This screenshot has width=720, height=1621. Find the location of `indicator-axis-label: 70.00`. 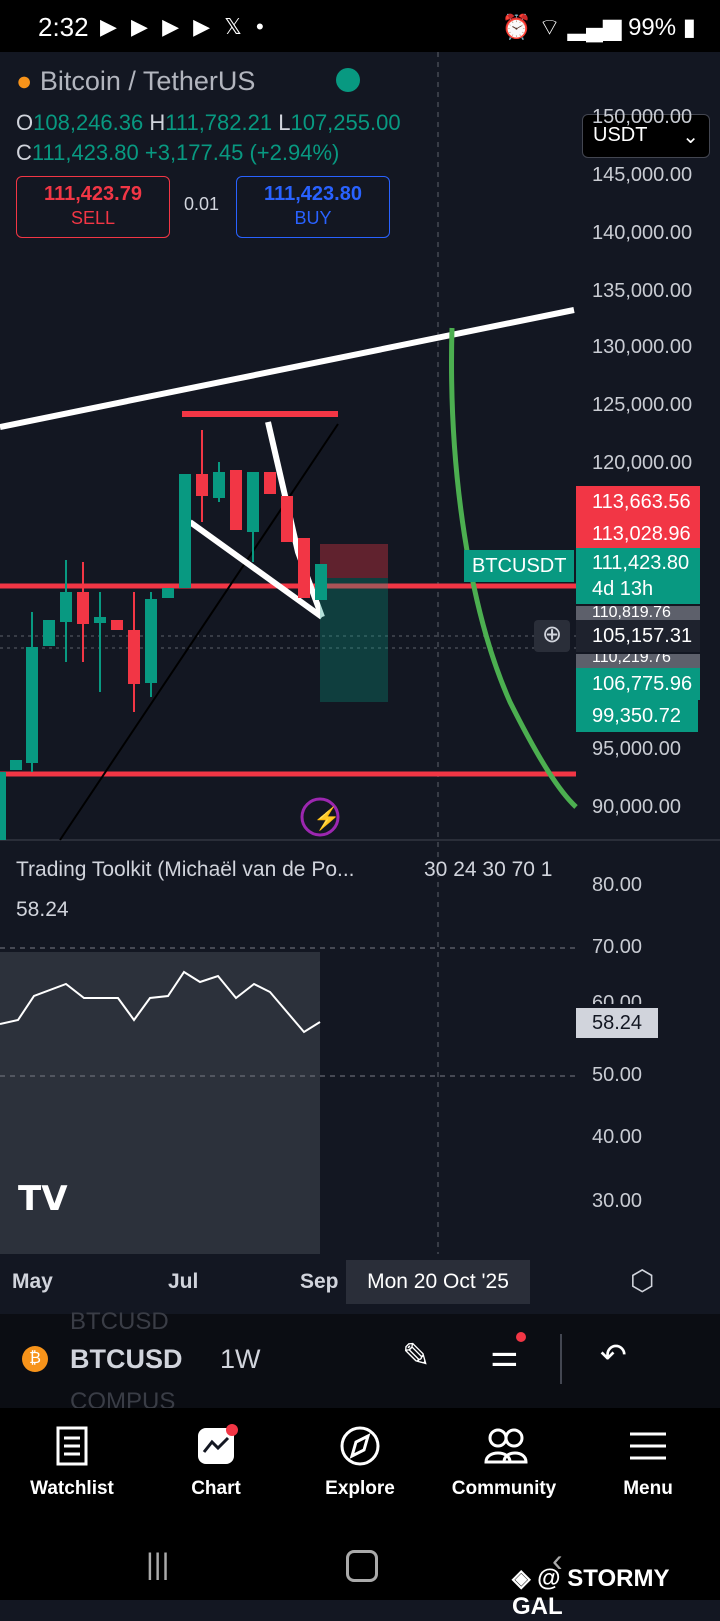

indicator-axis-label: 70.00 is located at coordinates (617, 947).